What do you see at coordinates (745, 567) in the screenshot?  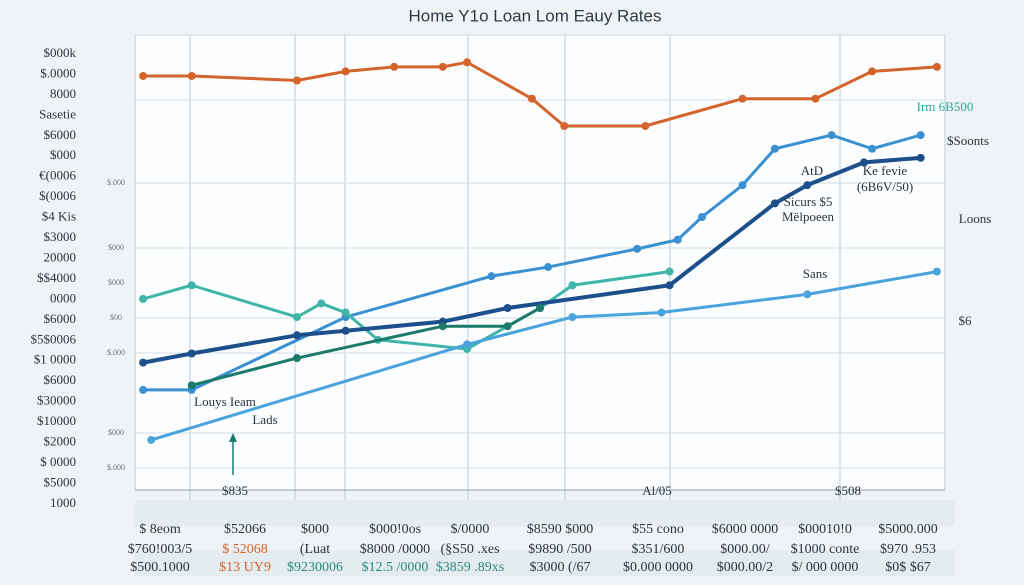 I see `table-cell: $000.00/2` at bounding box center [745, 567].